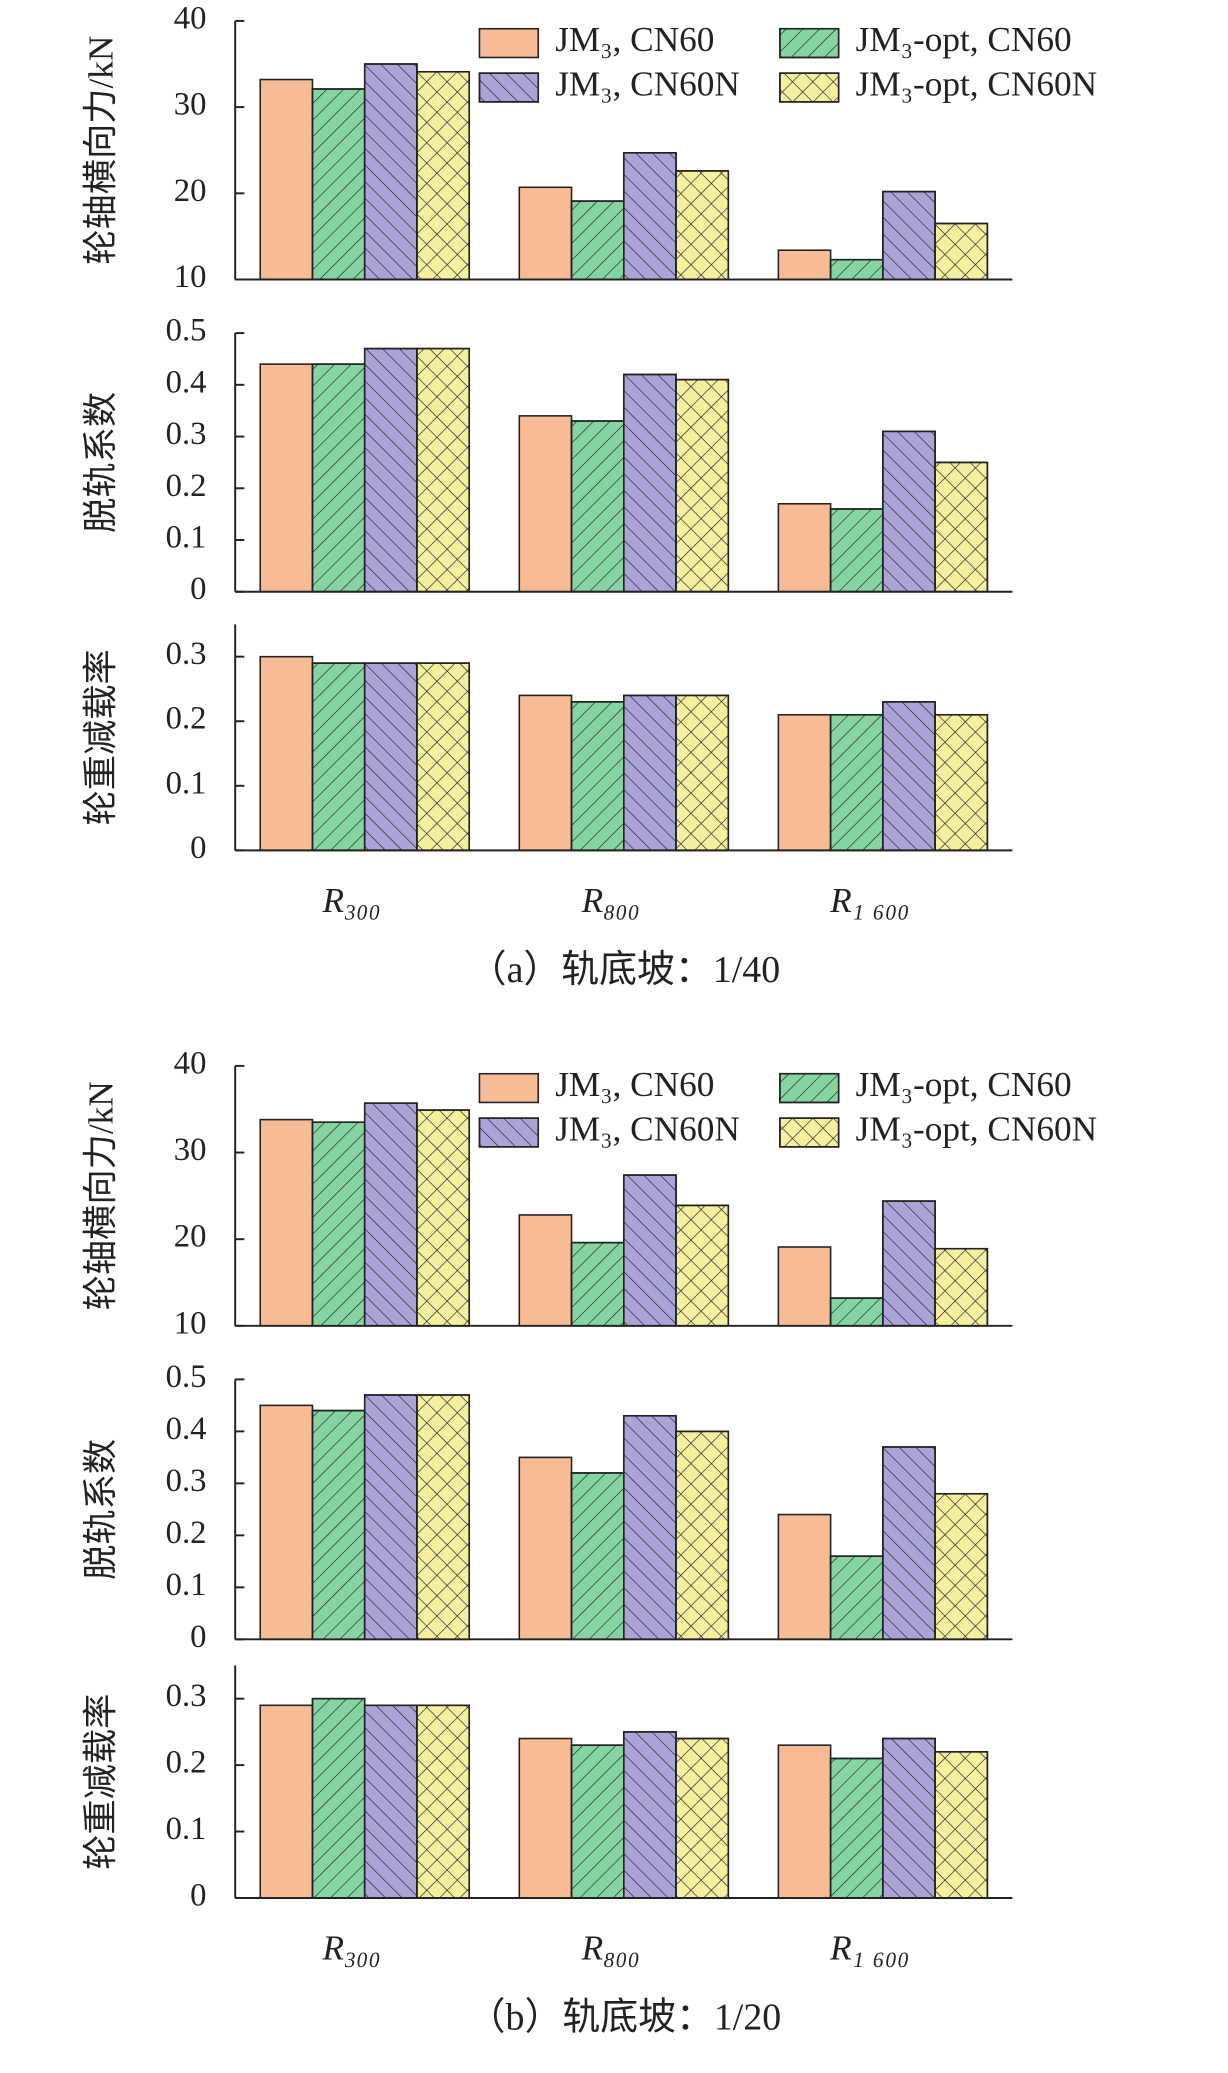  Describe the element at coordinates (190, 105) in the screenshot. I see `y-tick-label: 30` at that location.